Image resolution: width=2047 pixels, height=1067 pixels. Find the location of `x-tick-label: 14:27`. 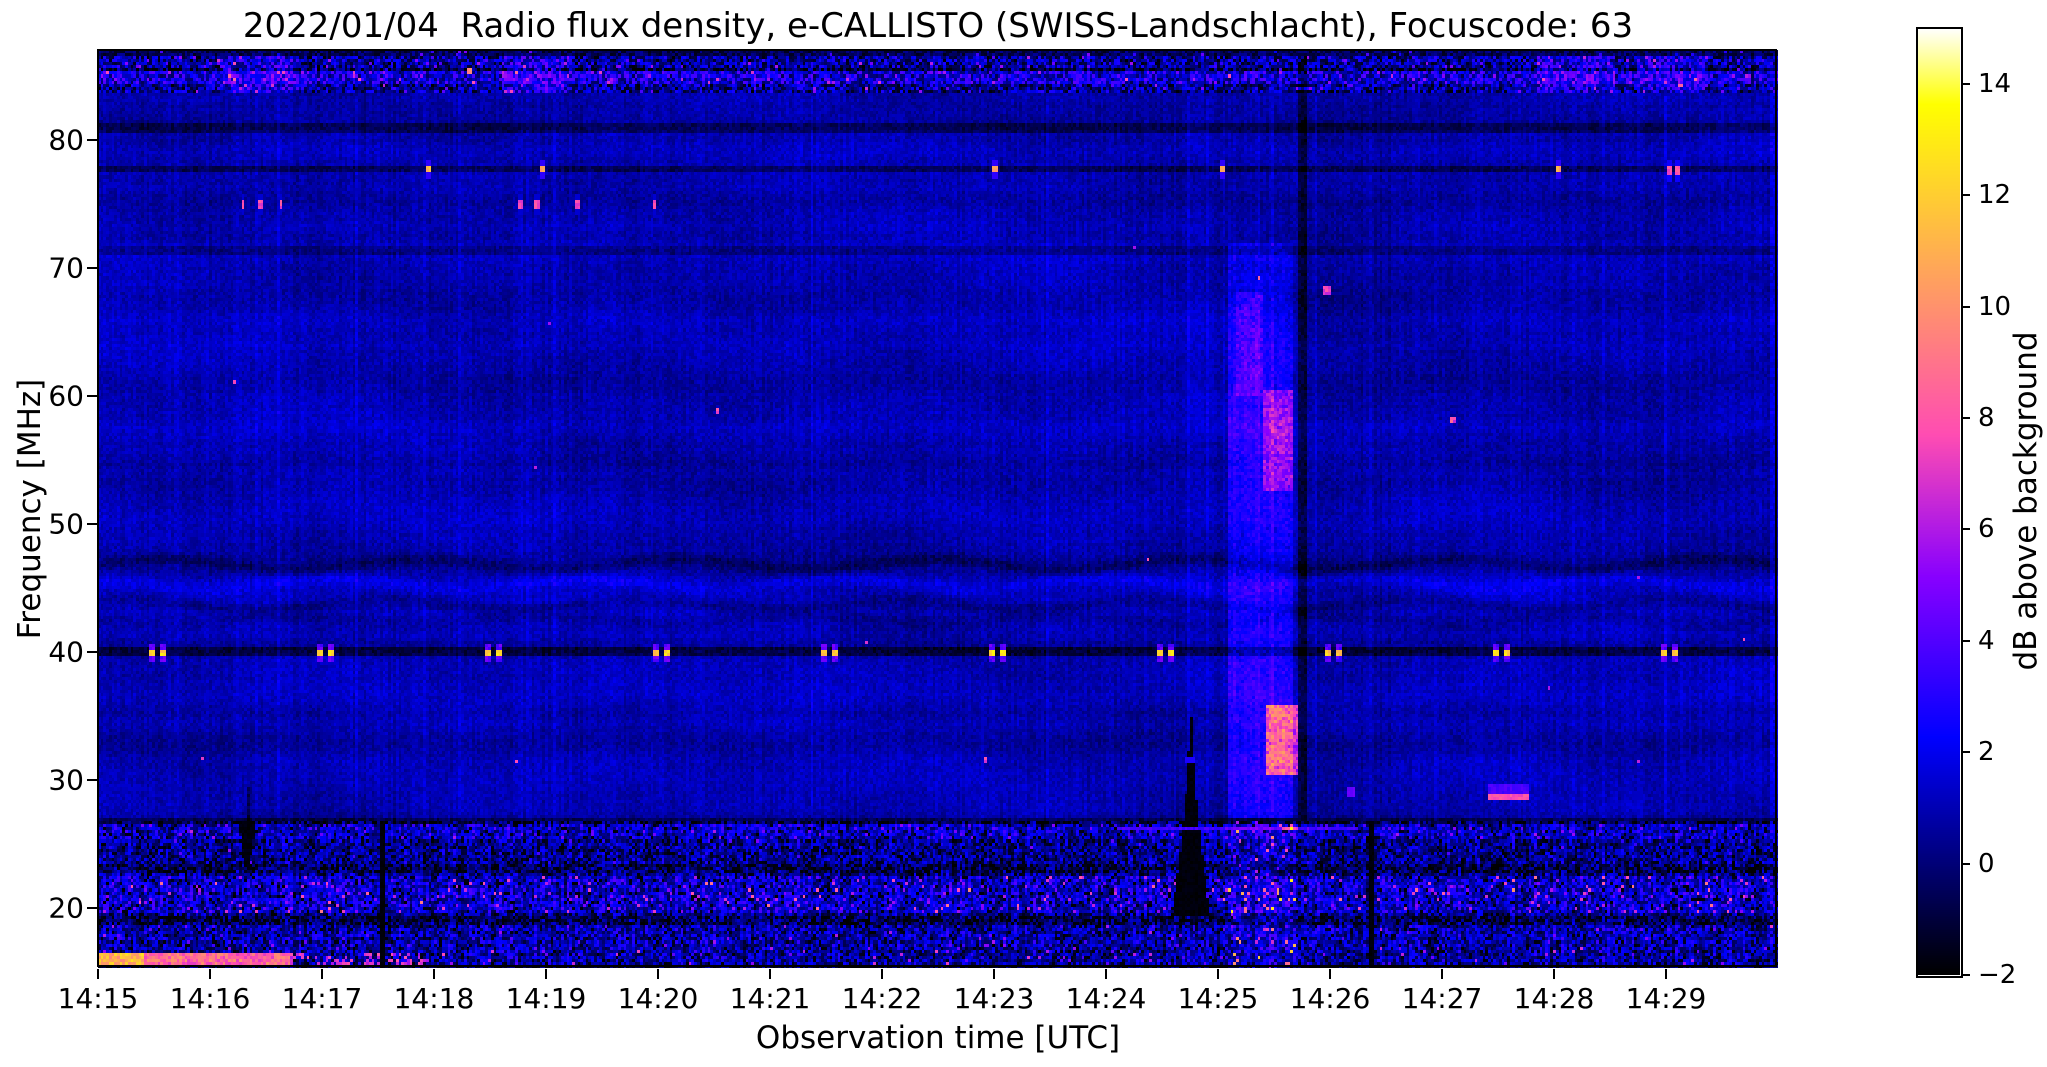

x-tick-label: 14:27 is located at coordinates (1442, 998).